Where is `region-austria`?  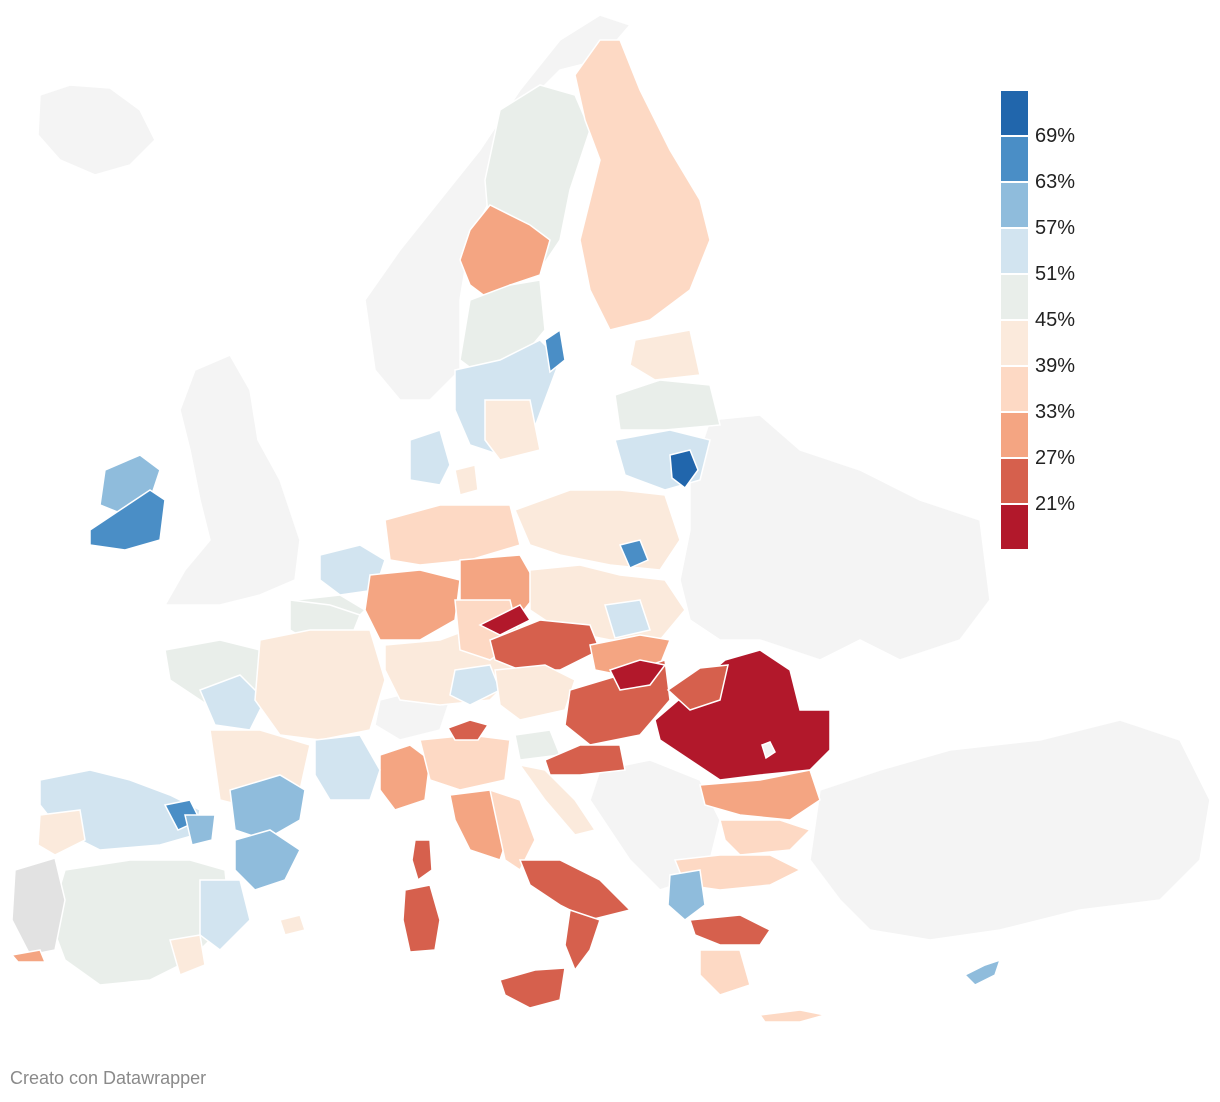 region-austria is located at coordinates (535, 692).